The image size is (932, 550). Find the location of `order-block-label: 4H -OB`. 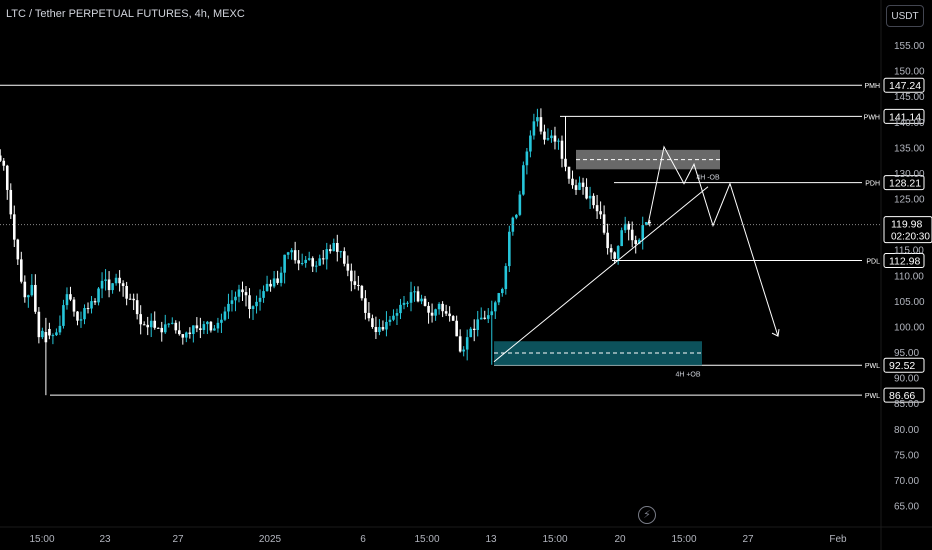

order-block-label: 4H -OB is located at coordinates (708, 177).